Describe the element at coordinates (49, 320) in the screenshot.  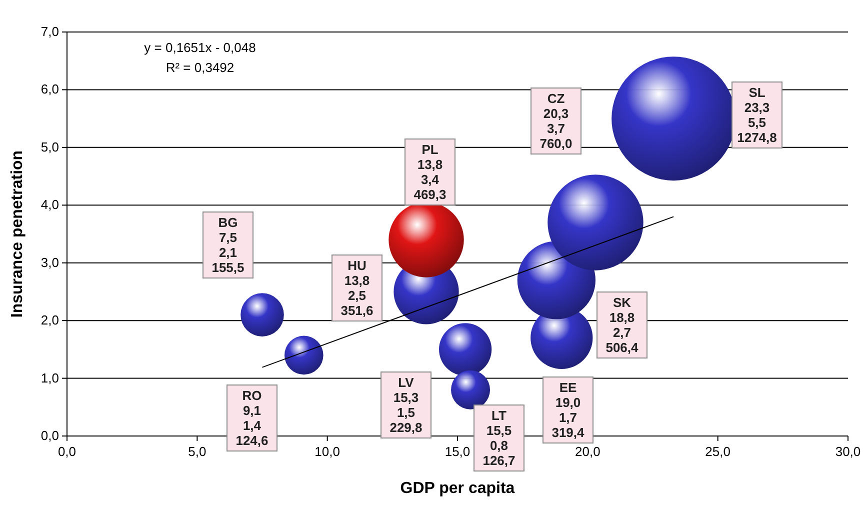
I see `y-tick-label: 2,0` at that location.